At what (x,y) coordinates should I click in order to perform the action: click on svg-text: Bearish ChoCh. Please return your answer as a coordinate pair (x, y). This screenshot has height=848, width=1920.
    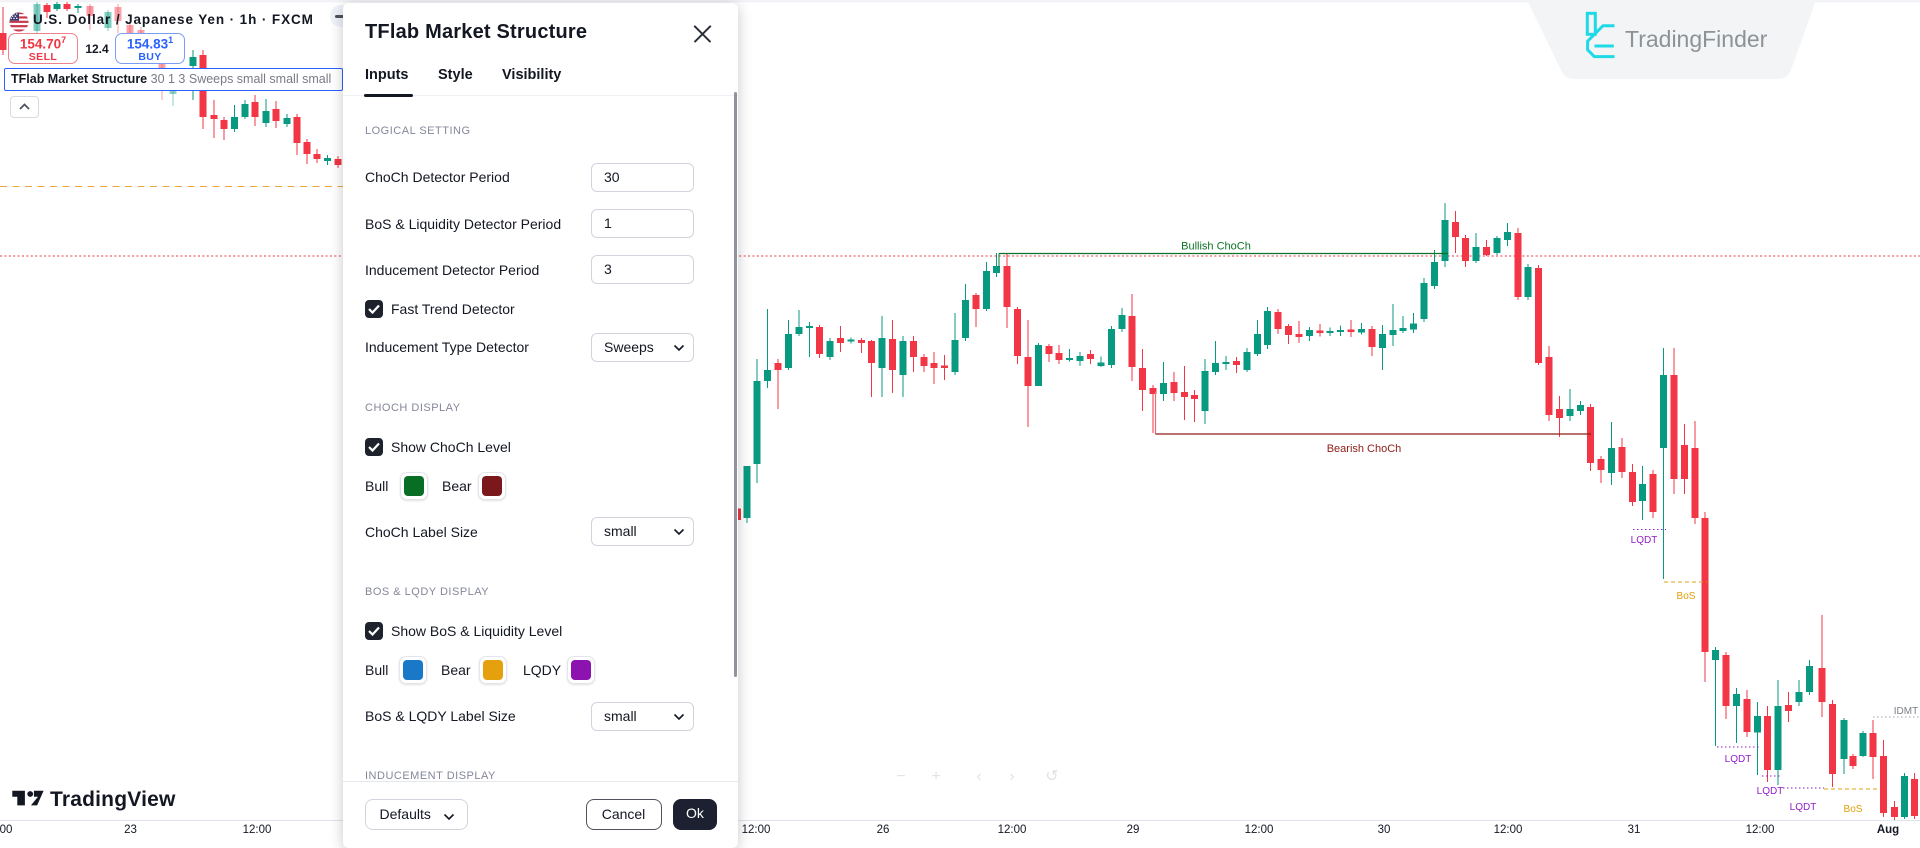
    Looking at the image, I should click on (1364, 449).